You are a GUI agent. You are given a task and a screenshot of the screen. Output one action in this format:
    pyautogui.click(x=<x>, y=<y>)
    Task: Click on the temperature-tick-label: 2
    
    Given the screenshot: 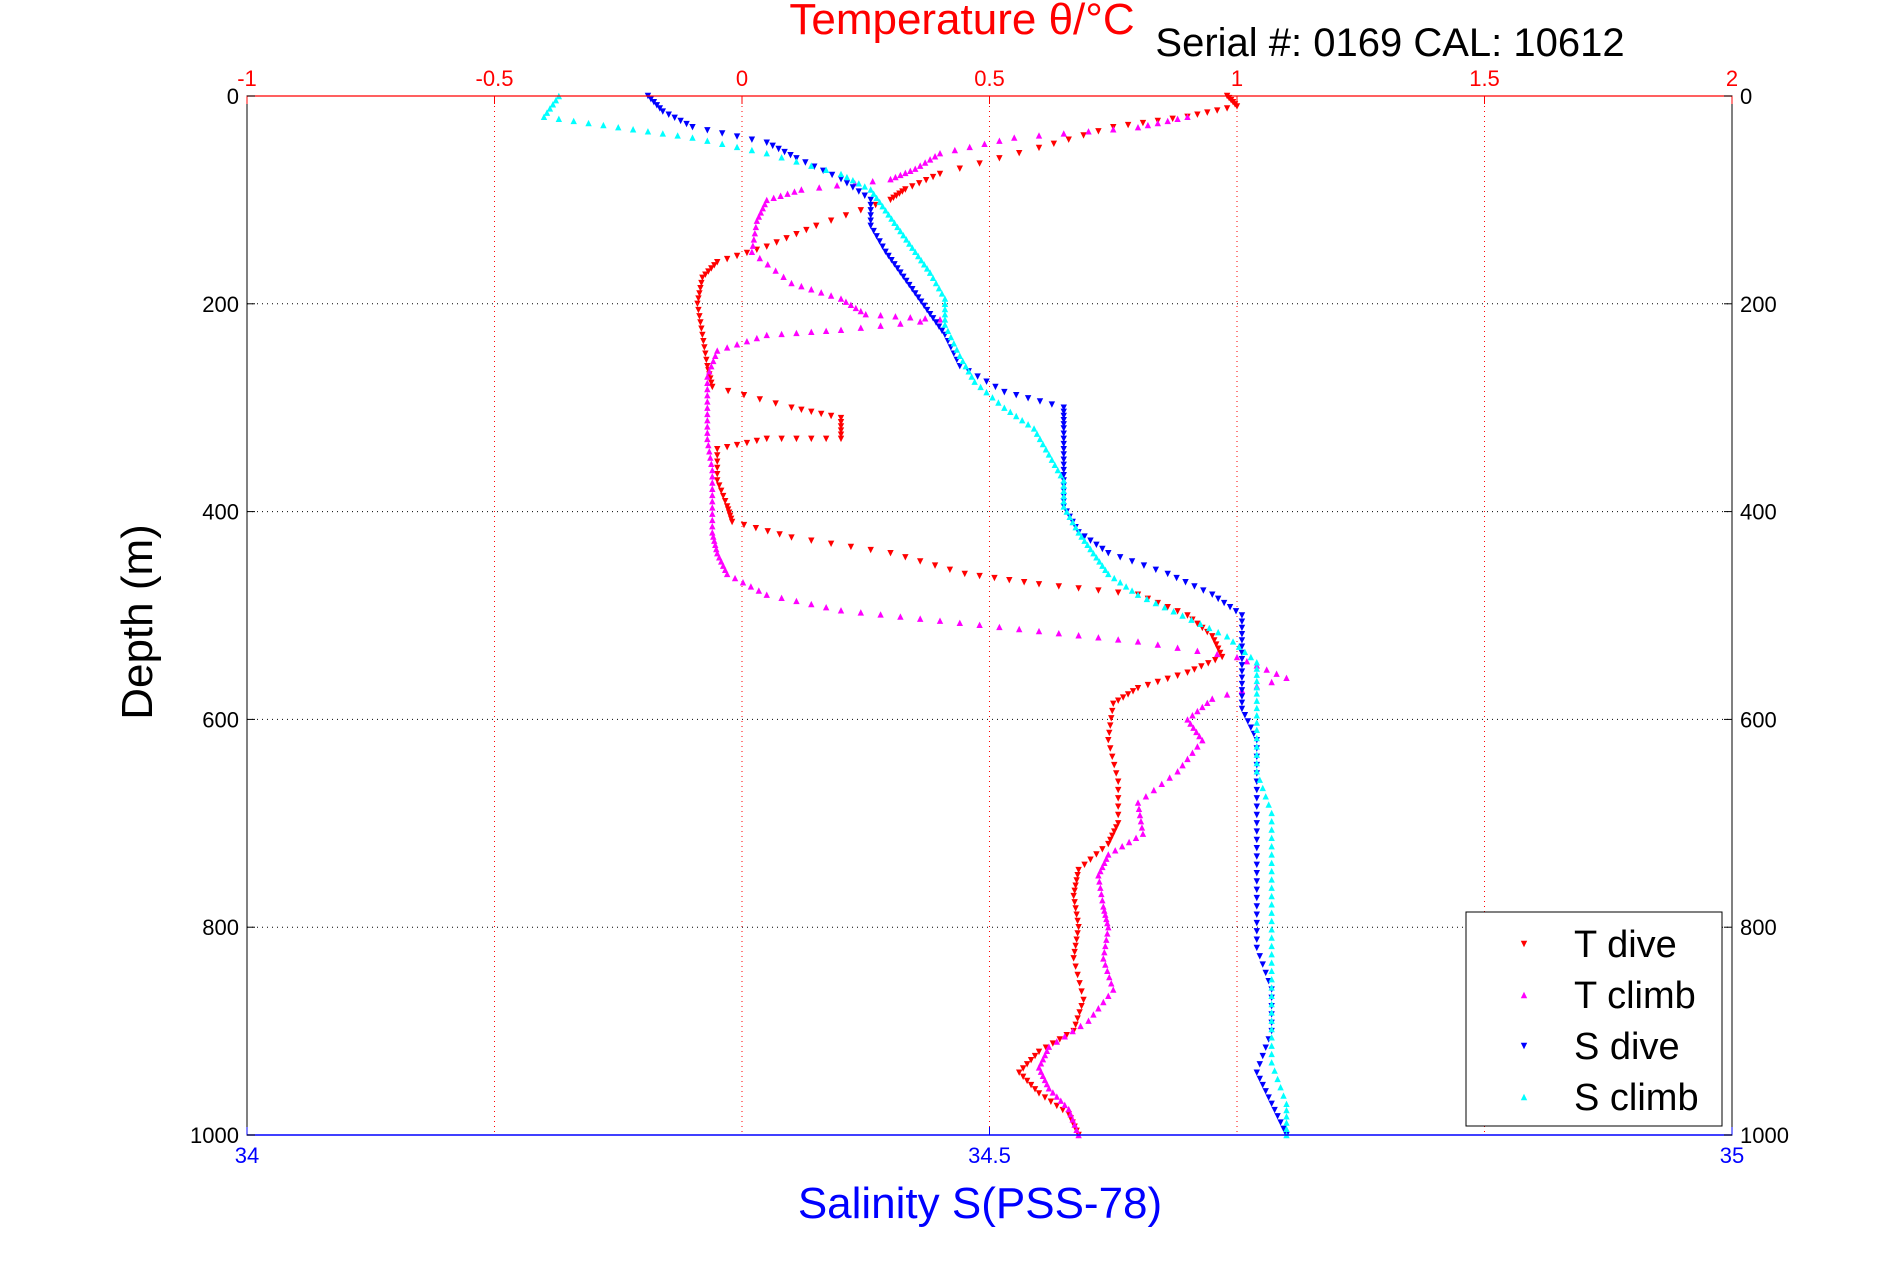 What is the action you would take?
    pyautogui.click(x=1732, y=78)
    